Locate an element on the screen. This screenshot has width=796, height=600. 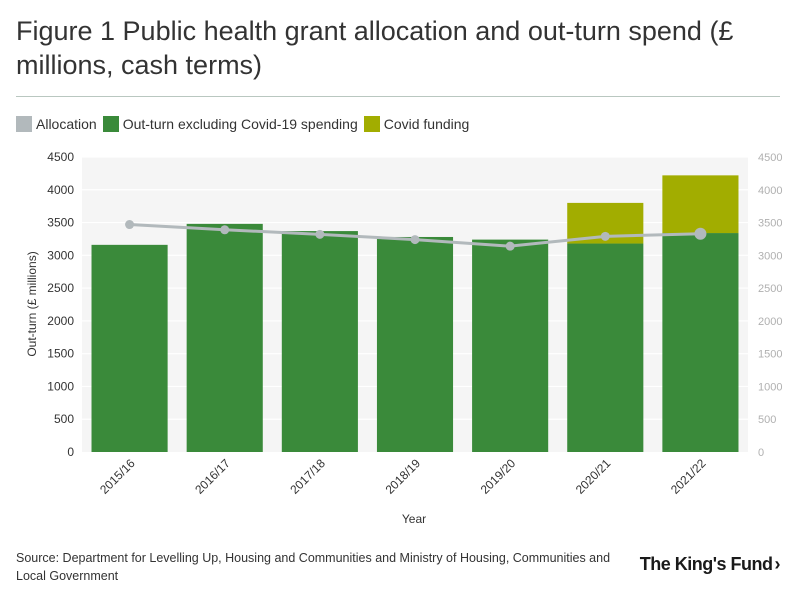
secondary-y-tick-label: 3500 is located at coordinates (770, 224).